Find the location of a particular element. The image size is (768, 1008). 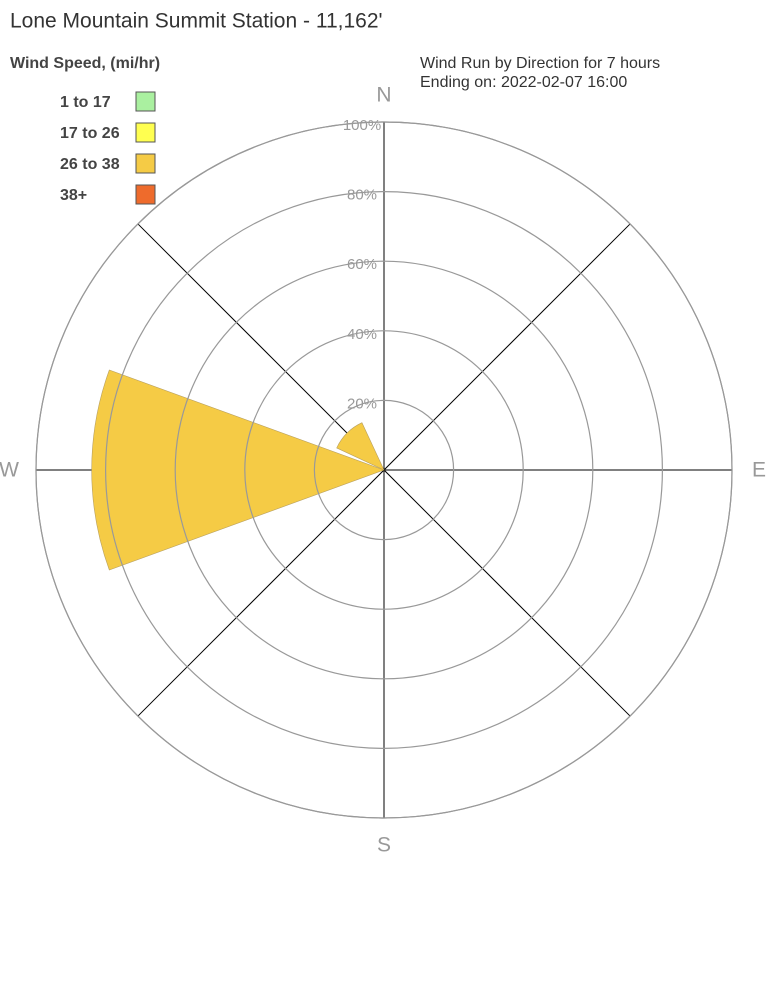

direction-label: W is located at coordinates (9, 470).